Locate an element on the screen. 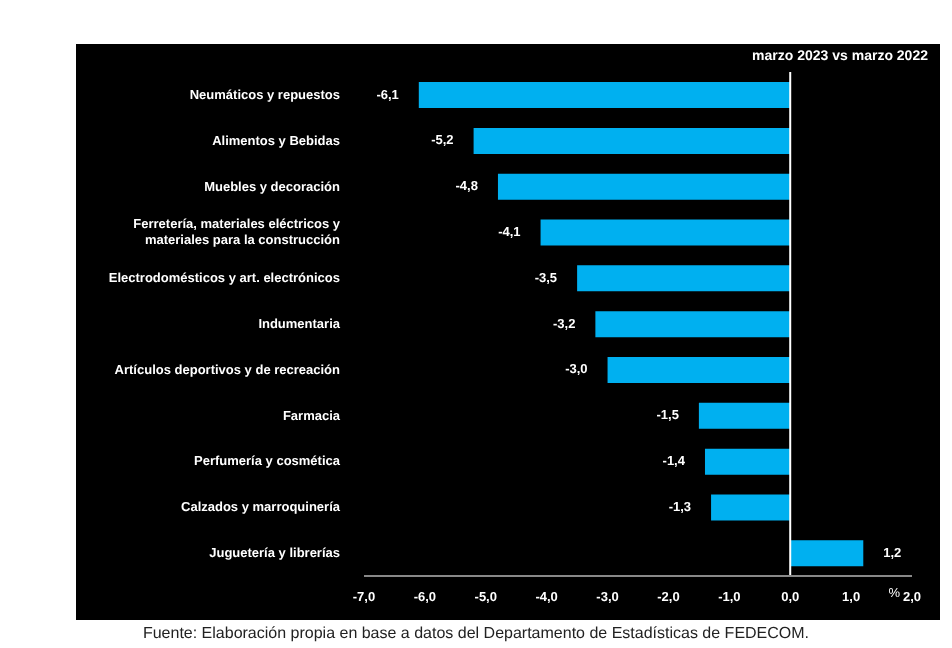 This screenshot has height=648, width=952. source-note: Fuente: Elaboración propia en base a datos del Departamento de Estadísticas de FEDECOM. is located at coordinates (476, 634).